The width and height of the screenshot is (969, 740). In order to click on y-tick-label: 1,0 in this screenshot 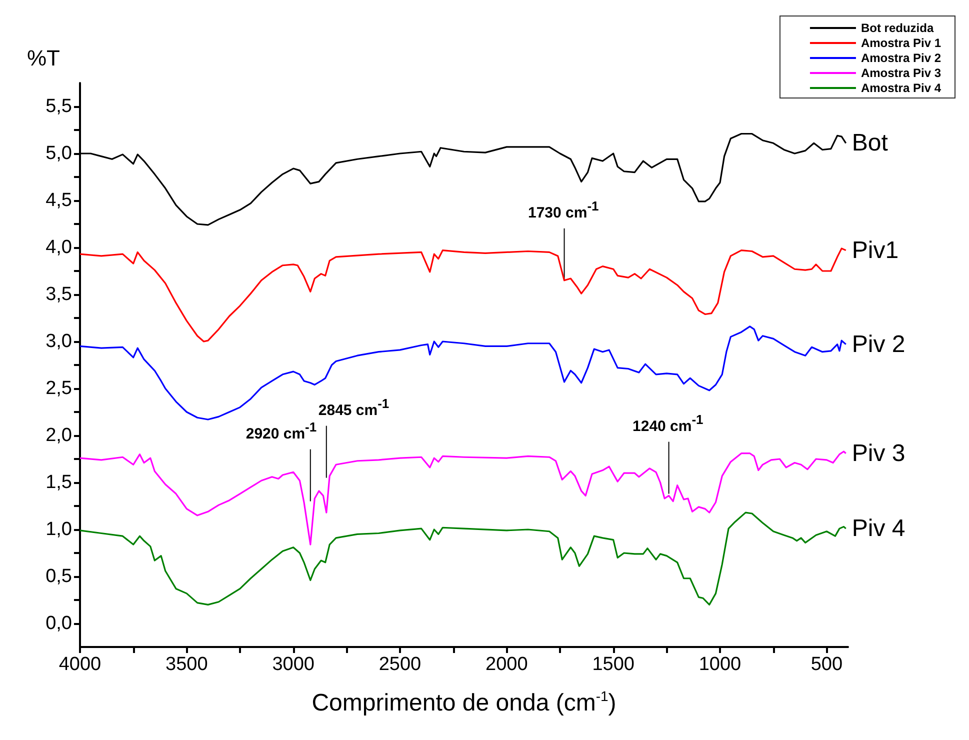, I will do `click(59, 529)`.